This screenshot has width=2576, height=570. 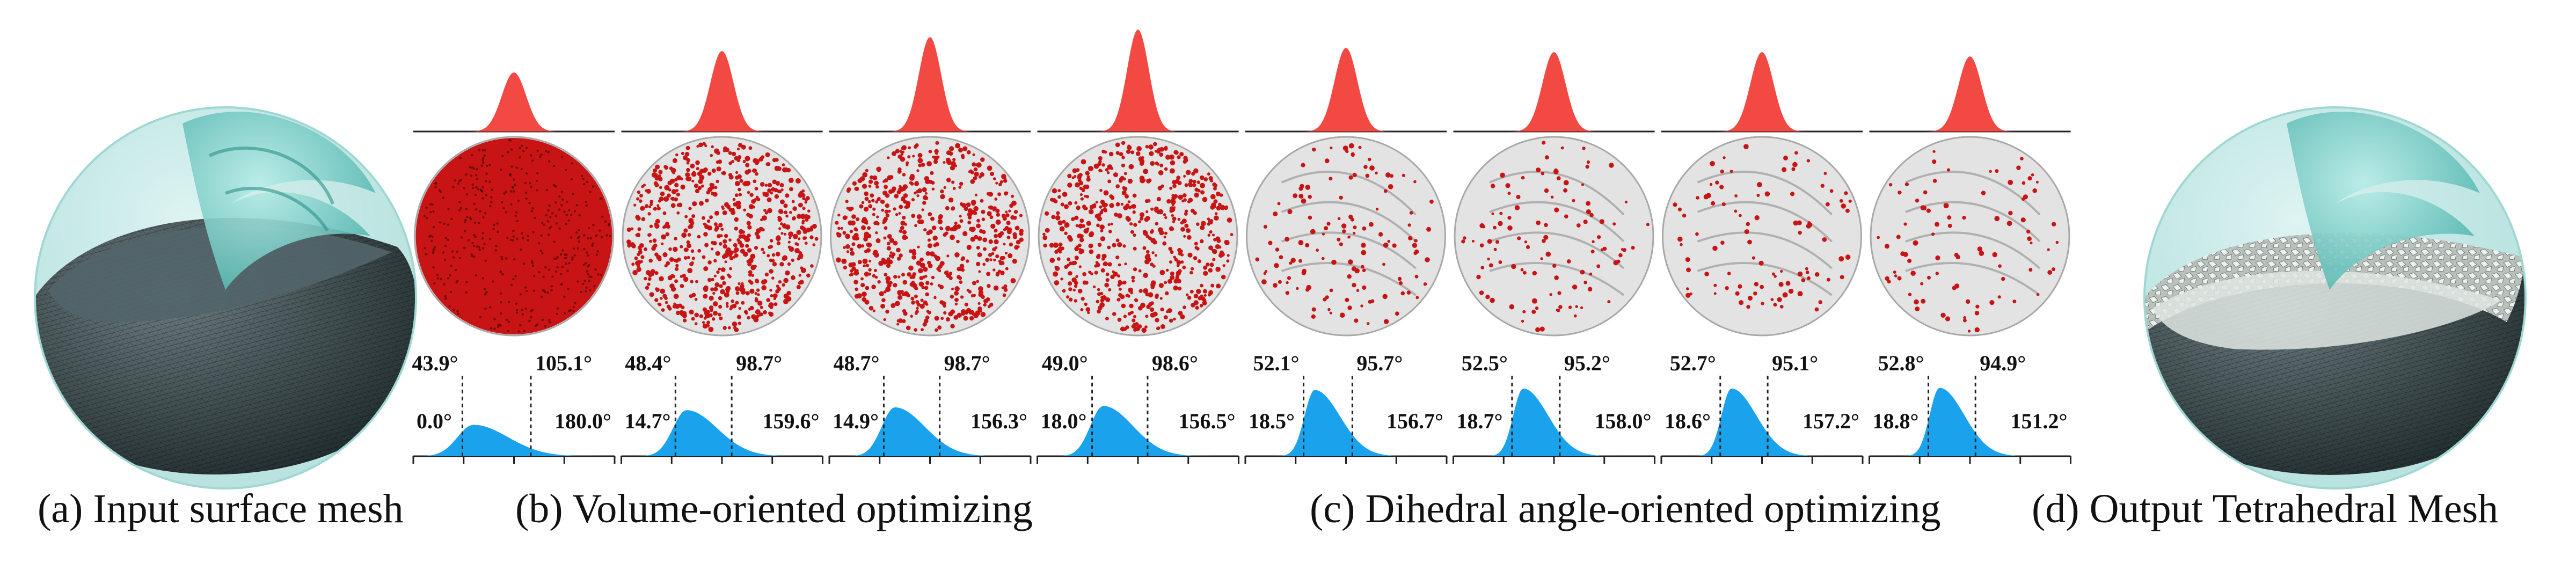 What do you see at coordinates (1554, 91) in the screenshot?
I see `volume-quality-histogram` at bounding box center [1554, 91].